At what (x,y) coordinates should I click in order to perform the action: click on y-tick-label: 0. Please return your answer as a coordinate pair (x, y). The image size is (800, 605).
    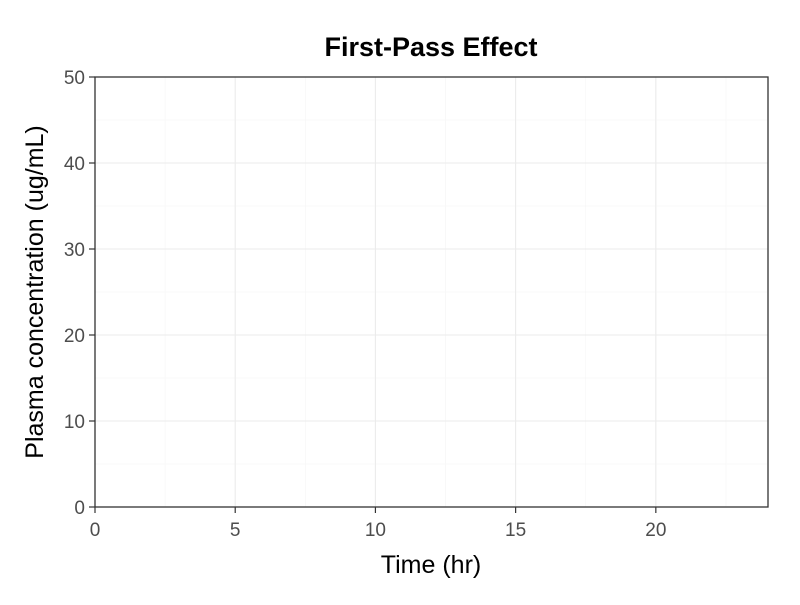
    Looking at the image, I should click on (79, 508).